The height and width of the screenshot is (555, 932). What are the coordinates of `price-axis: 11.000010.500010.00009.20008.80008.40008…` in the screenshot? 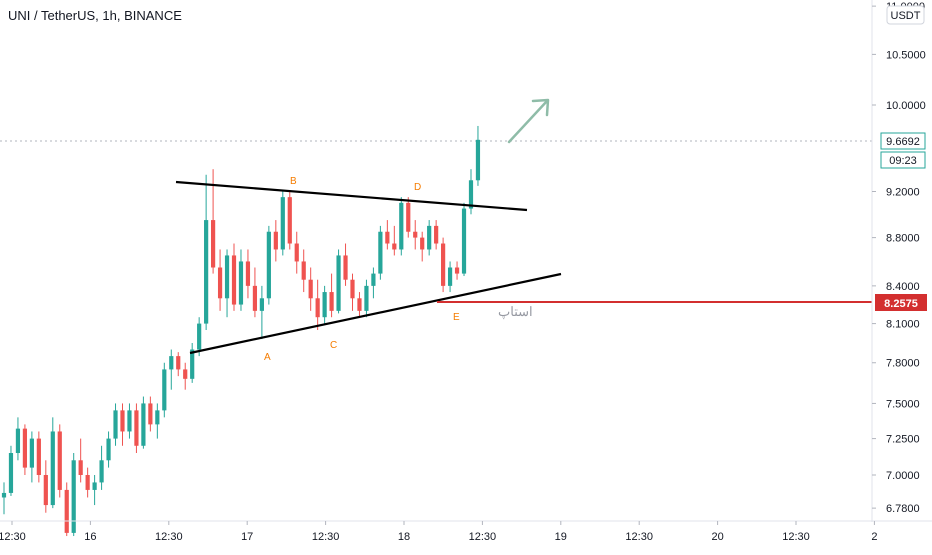 It's located at (899, 258).